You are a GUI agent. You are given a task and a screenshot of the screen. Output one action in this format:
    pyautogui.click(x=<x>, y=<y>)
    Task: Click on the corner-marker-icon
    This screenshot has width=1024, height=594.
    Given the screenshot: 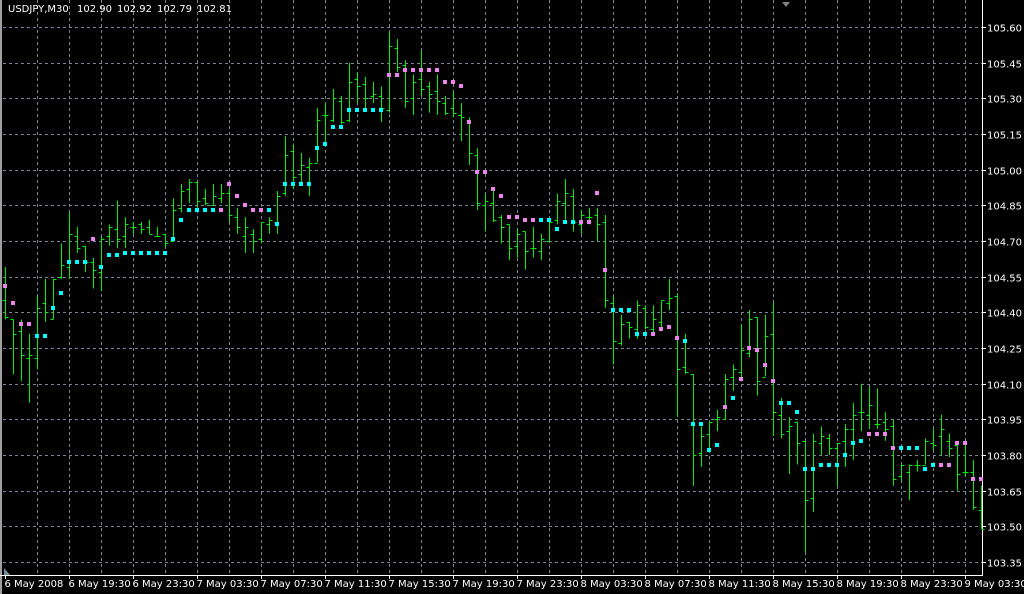 What is the action you would take?
    pyautogui.click(x=7, y=571)
    